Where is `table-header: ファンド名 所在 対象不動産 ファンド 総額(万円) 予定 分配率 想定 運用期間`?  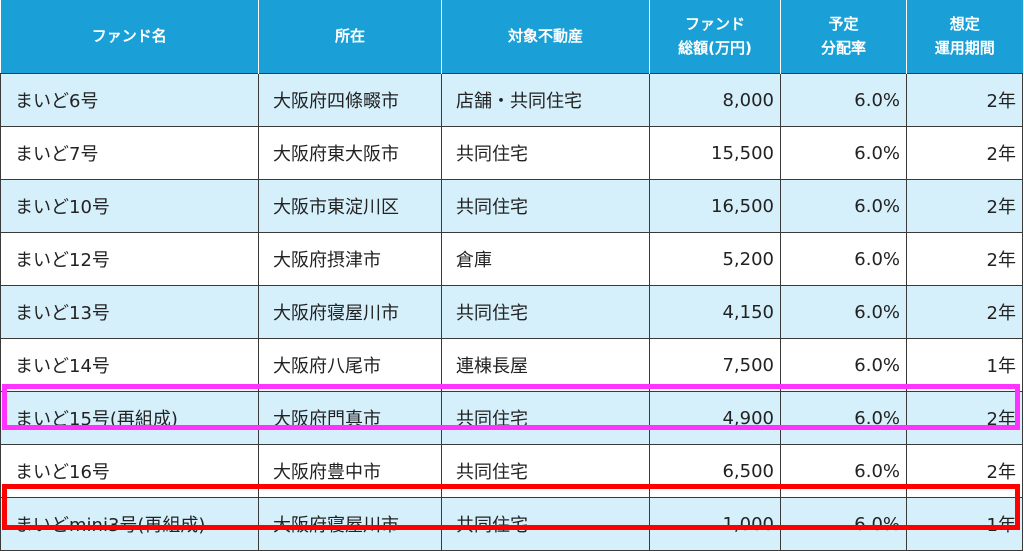
table-header: ファンド名 所在 対象不動産 ファンド 総額(万円) 予定 分配率 想定 運用期間 is located at coordinates (511, 37).